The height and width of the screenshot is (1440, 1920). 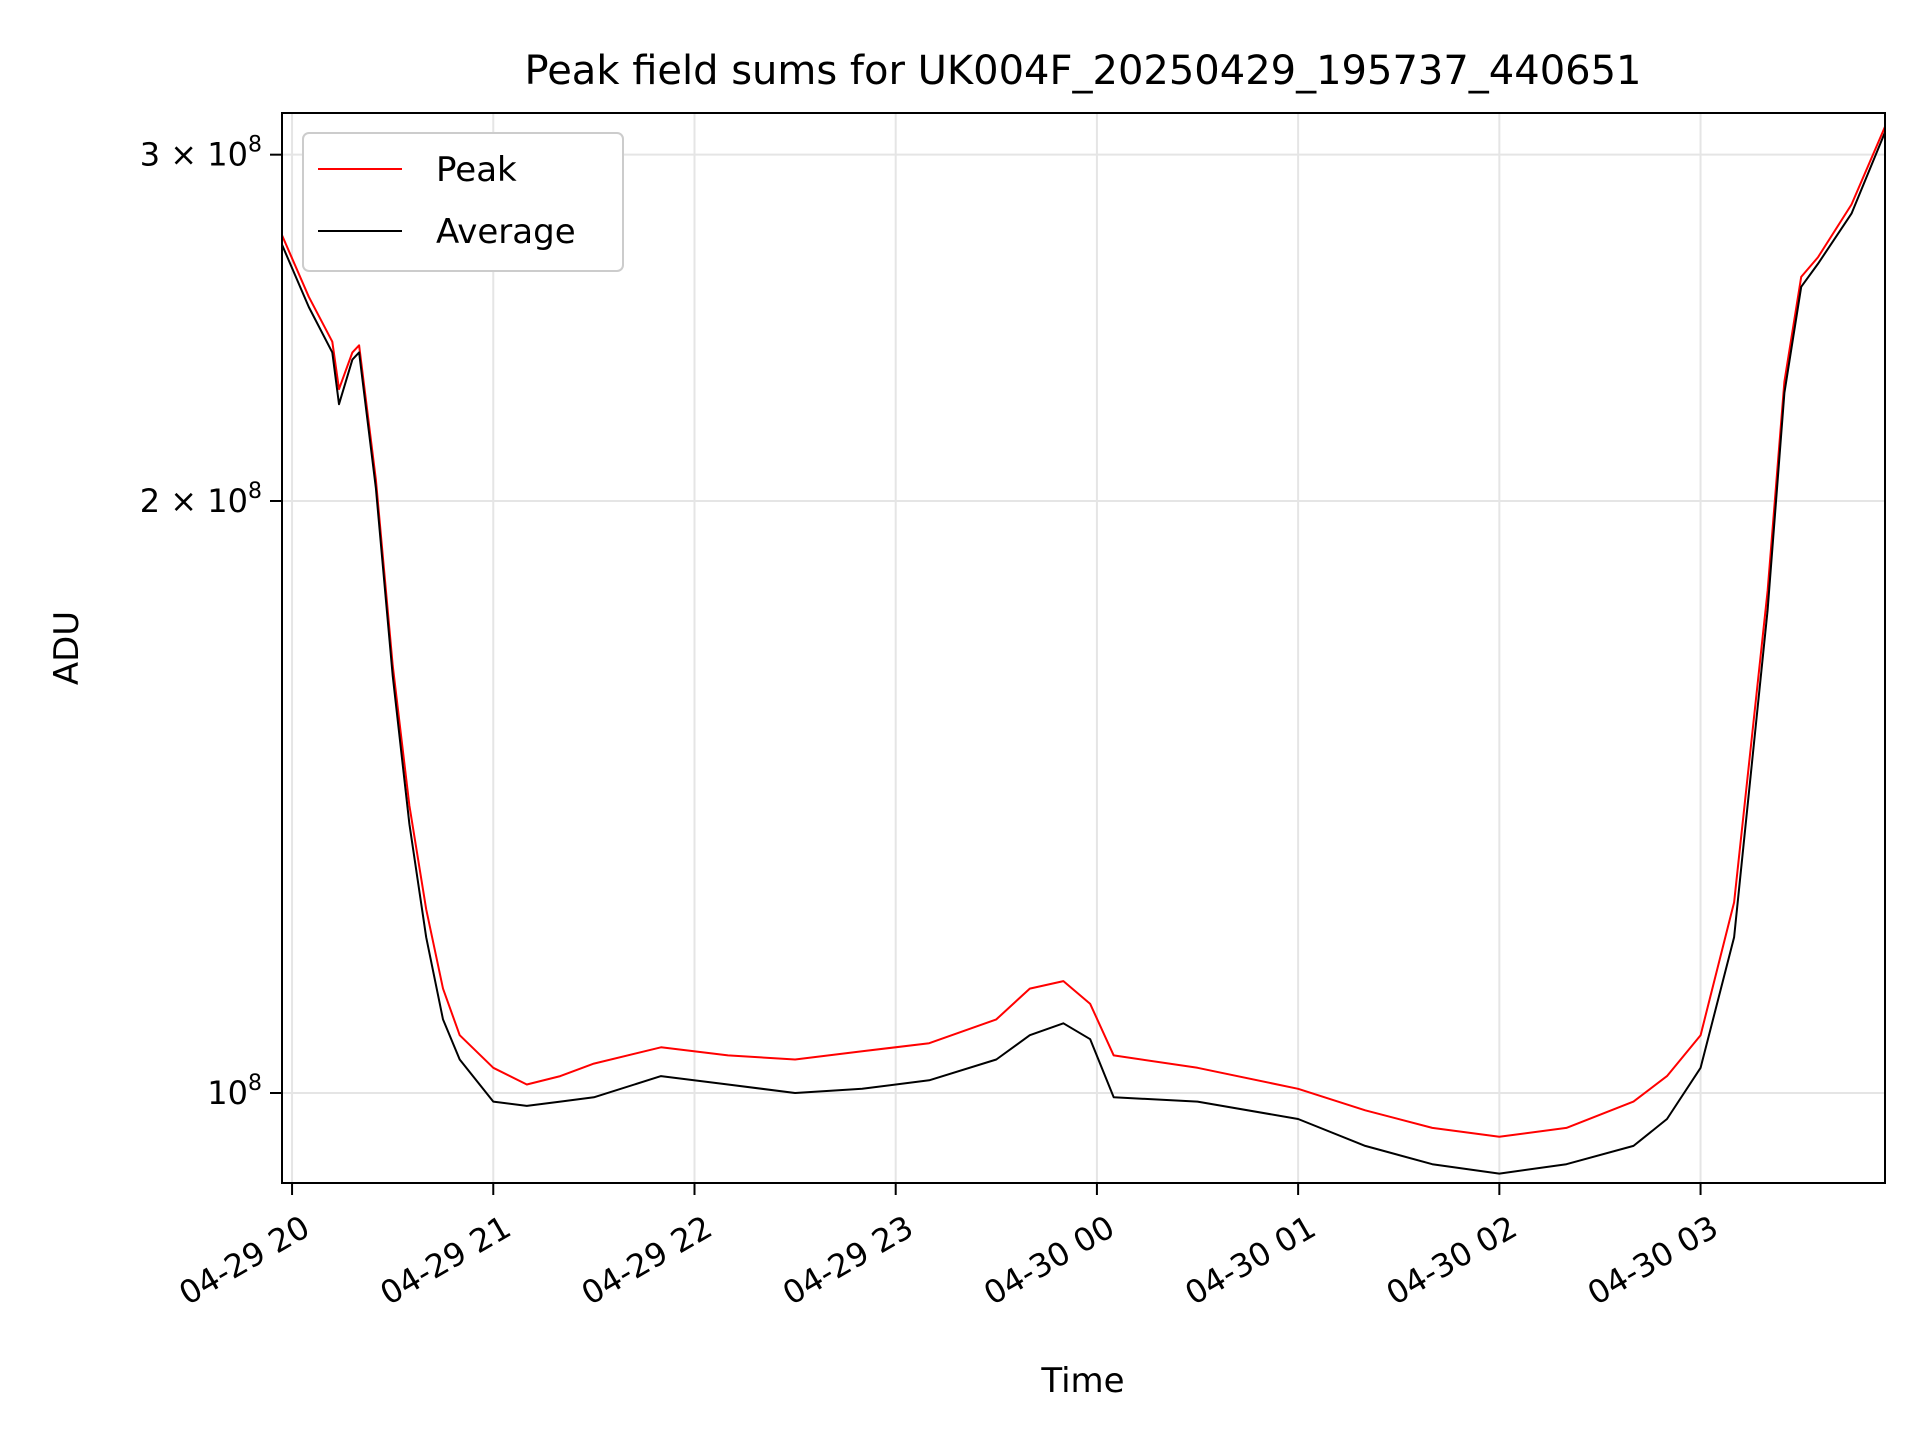 What do you see at coordinates (1082, 1381) in the screenshot?
I see `x-axis-label: Time` at bounding box center [1082, 1381].